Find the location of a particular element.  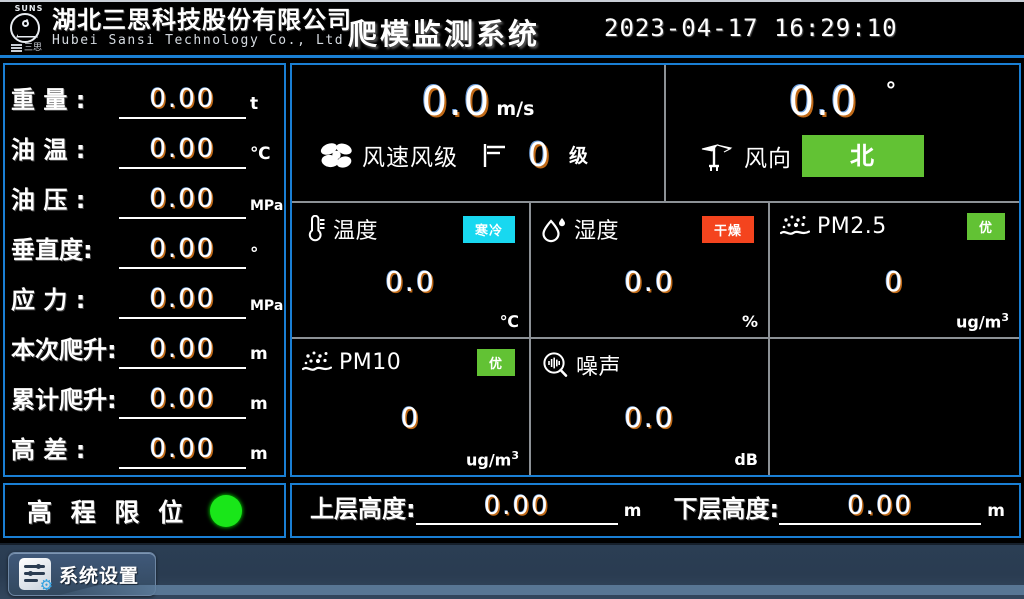

wind-speed-reading: 0.0 m/s is located at coordinates (478, 102).